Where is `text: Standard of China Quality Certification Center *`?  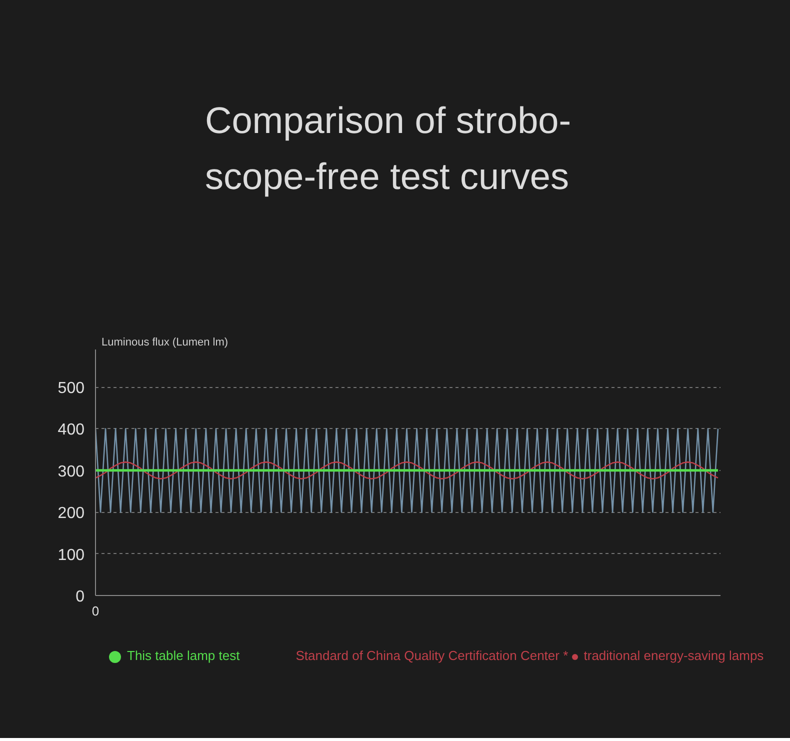 text: Standard of China Quality Certification Center * is located at coordinates (433, 655).